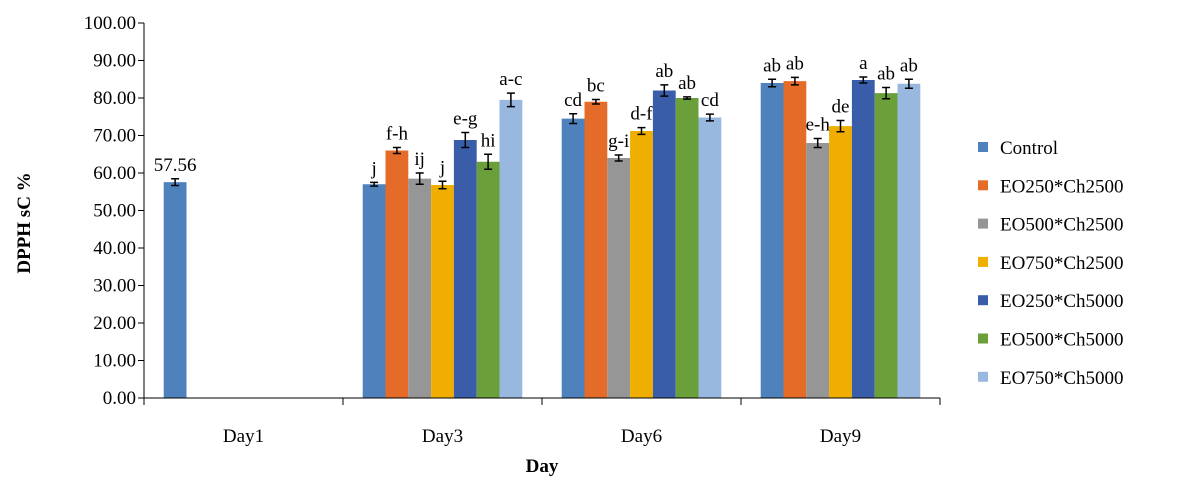  Describe the element at coordinates (442, 436) in the screenshot. I see `x-tick-label: Day3` at that location.